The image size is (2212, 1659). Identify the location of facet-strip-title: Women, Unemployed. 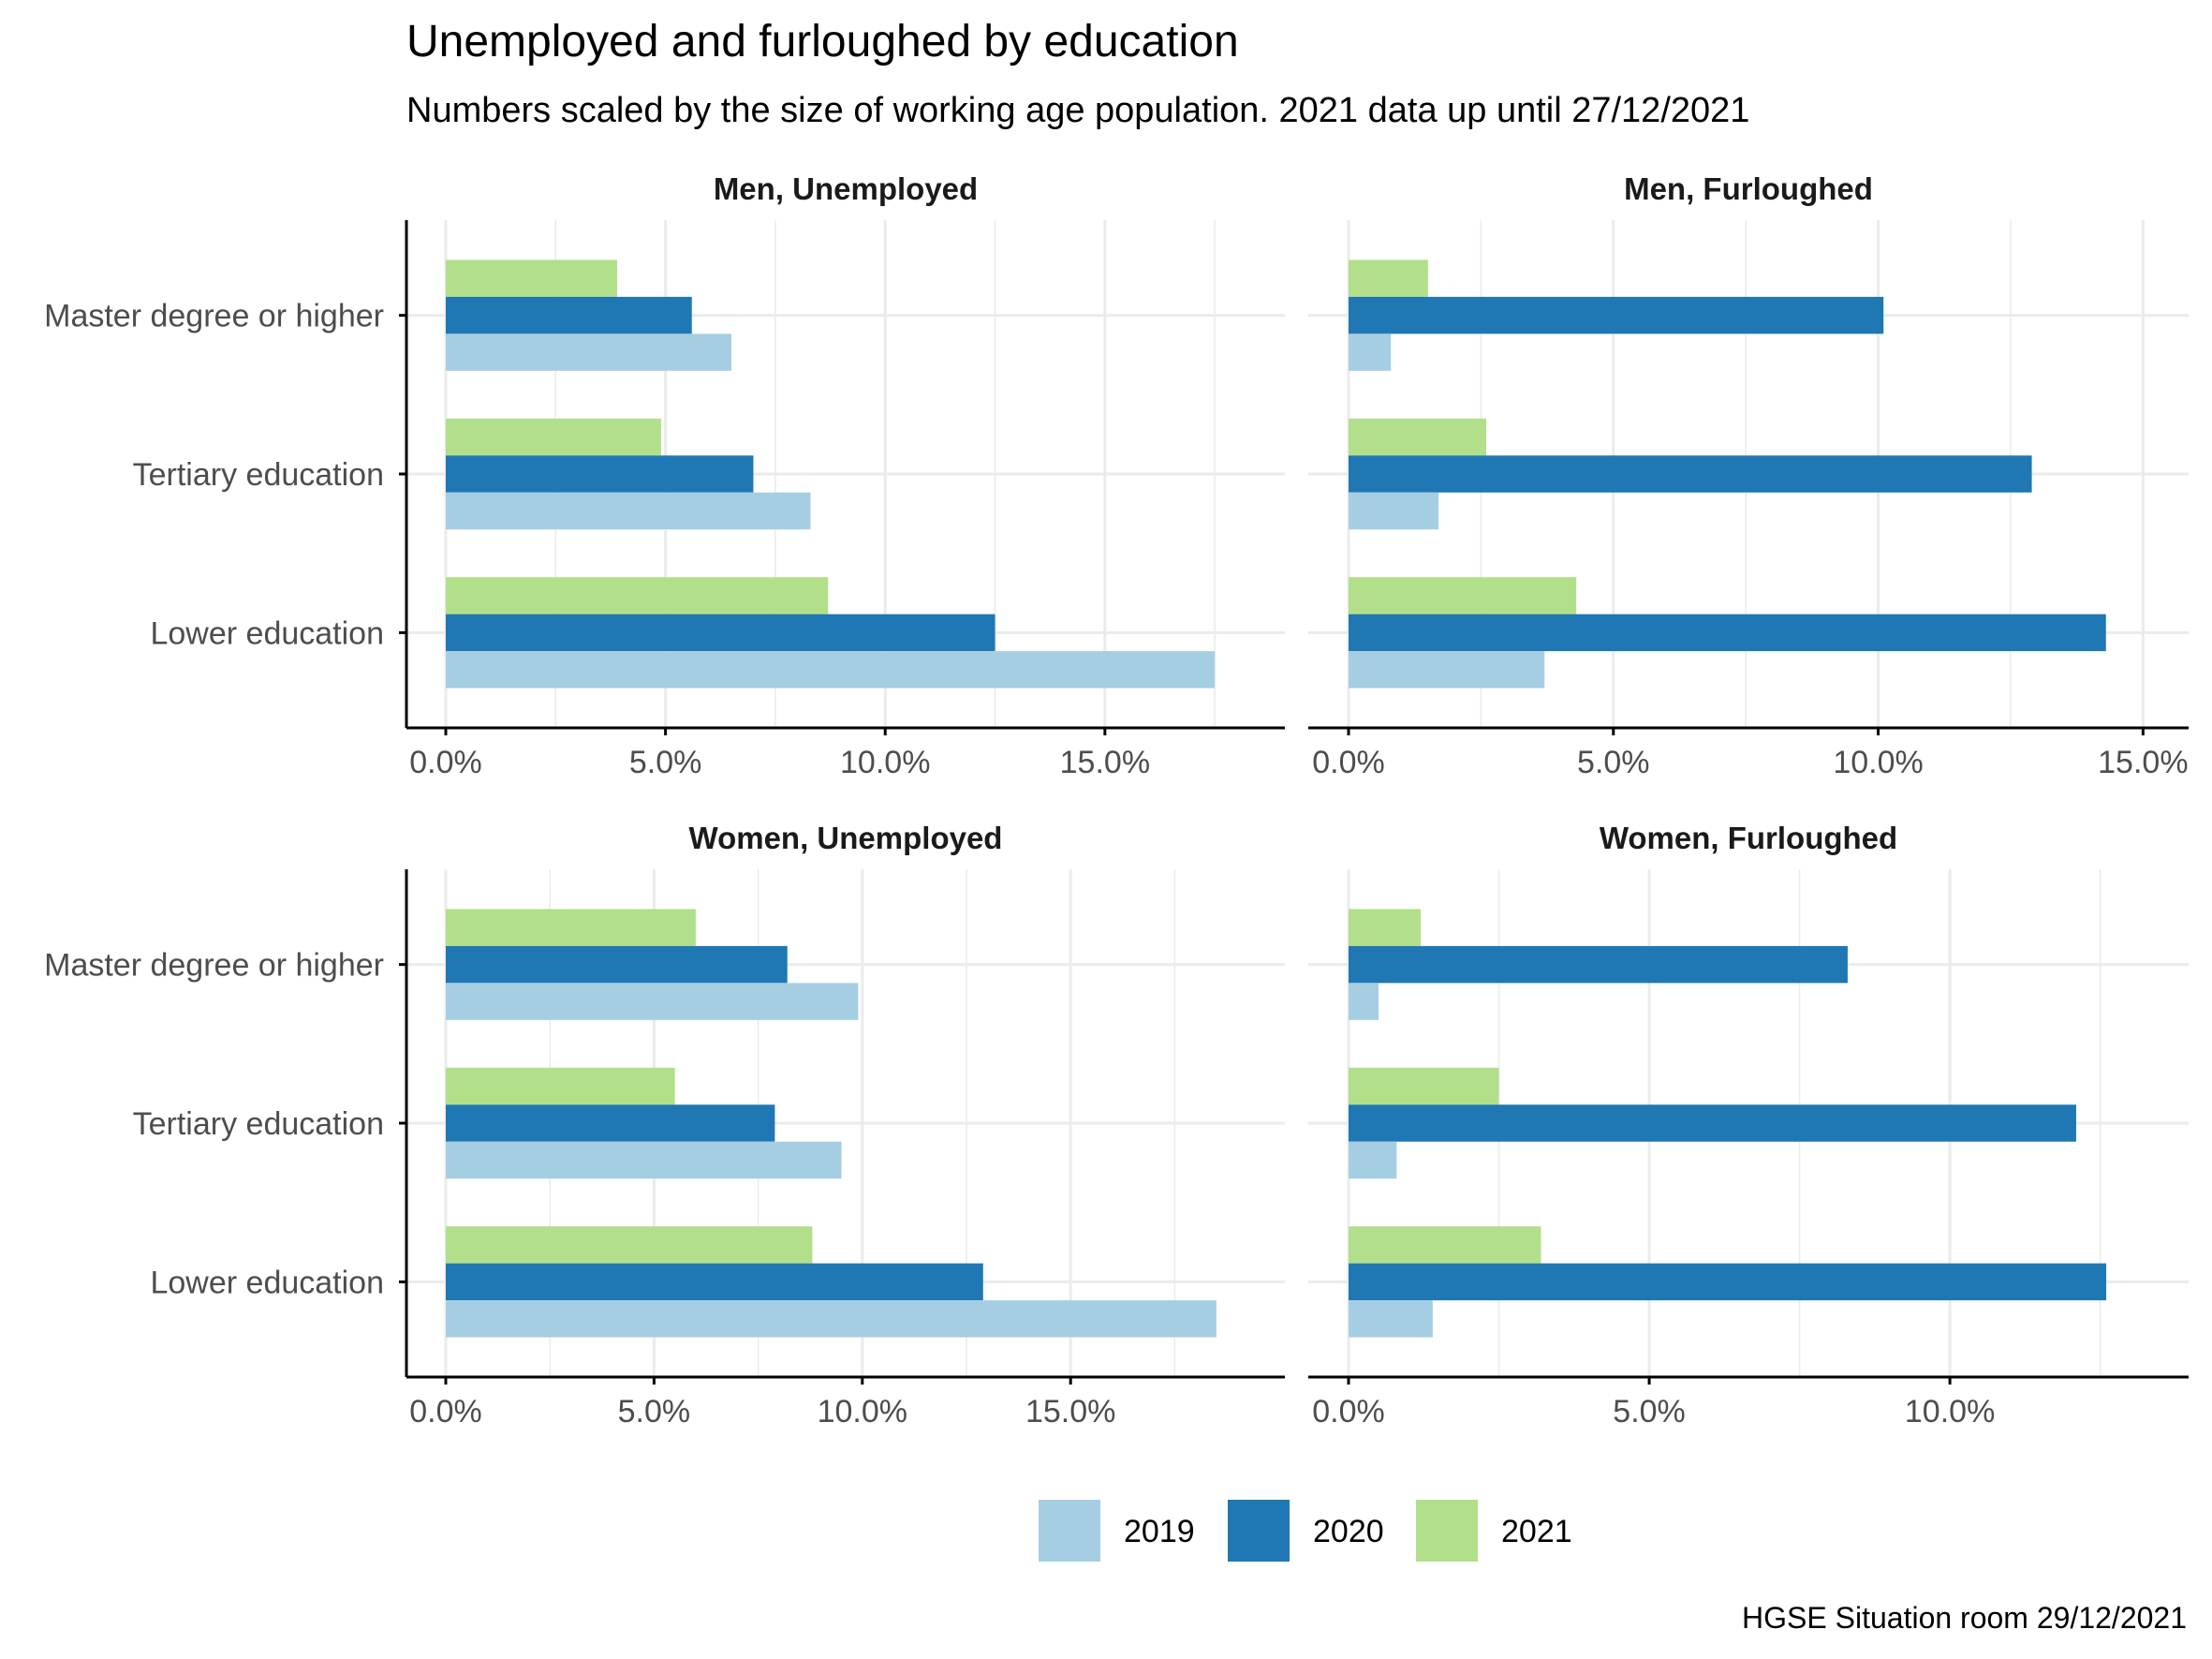
(846, 838).